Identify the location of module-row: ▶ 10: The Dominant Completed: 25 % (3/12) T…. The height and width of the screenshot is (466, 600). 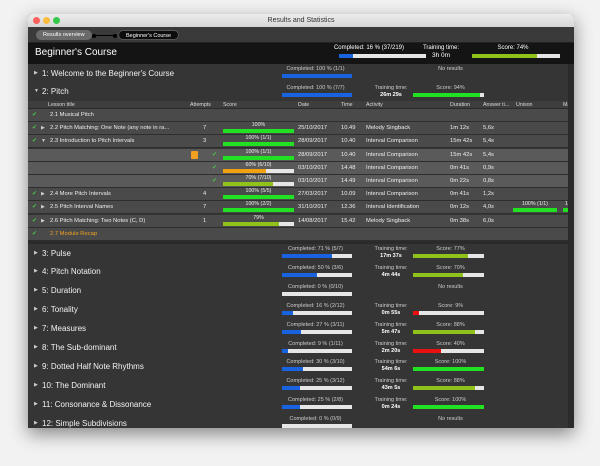
(301, 386).